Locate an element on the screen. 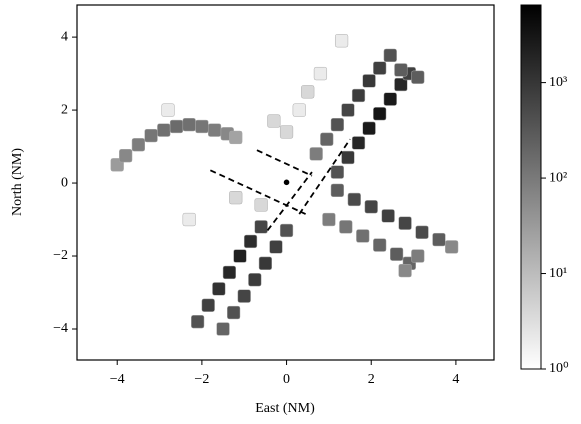 The image size is (581, 424). colorbar is located at coordinates (531, 187).